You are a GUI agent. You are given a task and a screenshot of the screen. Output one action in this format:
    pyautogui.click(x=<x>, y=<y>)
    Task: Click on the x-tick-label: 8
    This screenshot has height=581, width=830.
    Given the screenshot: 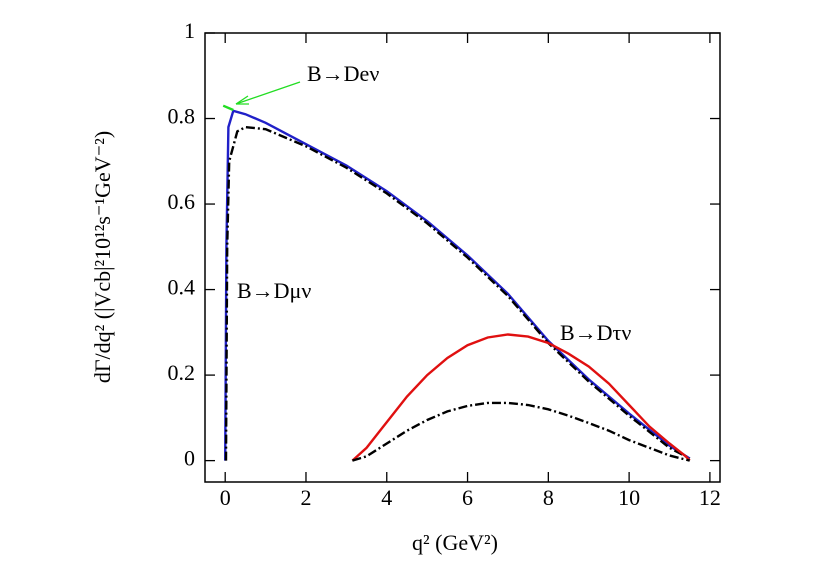 What is the action you would take?
    pyautogui.click(x=548, y=497)
    